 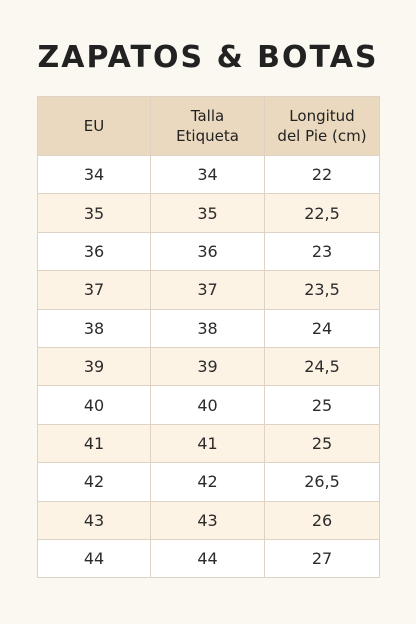 I want to click on table-row: 44 44 27, so click(x=208, y=558).